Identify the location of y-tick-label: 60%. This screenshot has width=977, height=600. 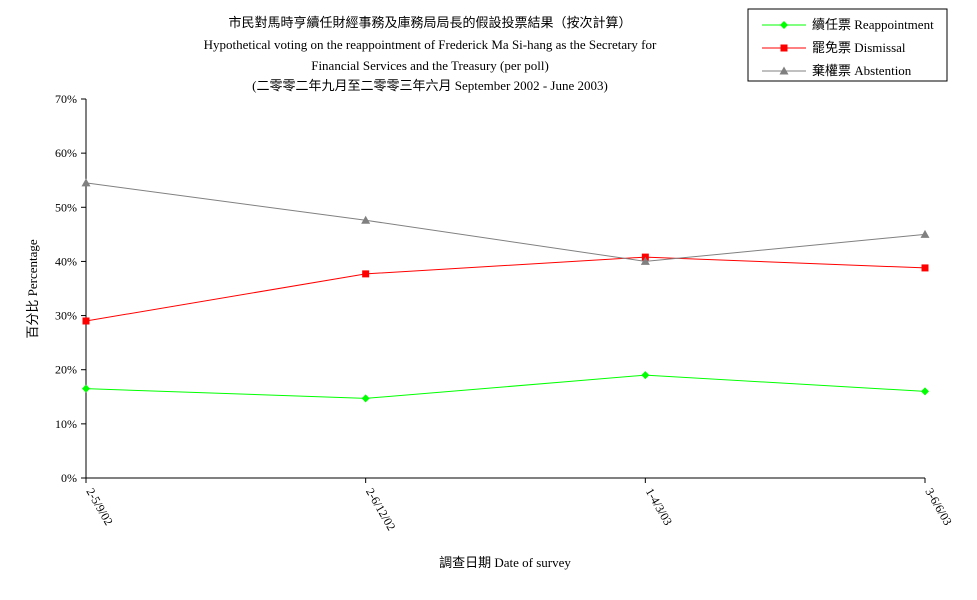
(66, 153).